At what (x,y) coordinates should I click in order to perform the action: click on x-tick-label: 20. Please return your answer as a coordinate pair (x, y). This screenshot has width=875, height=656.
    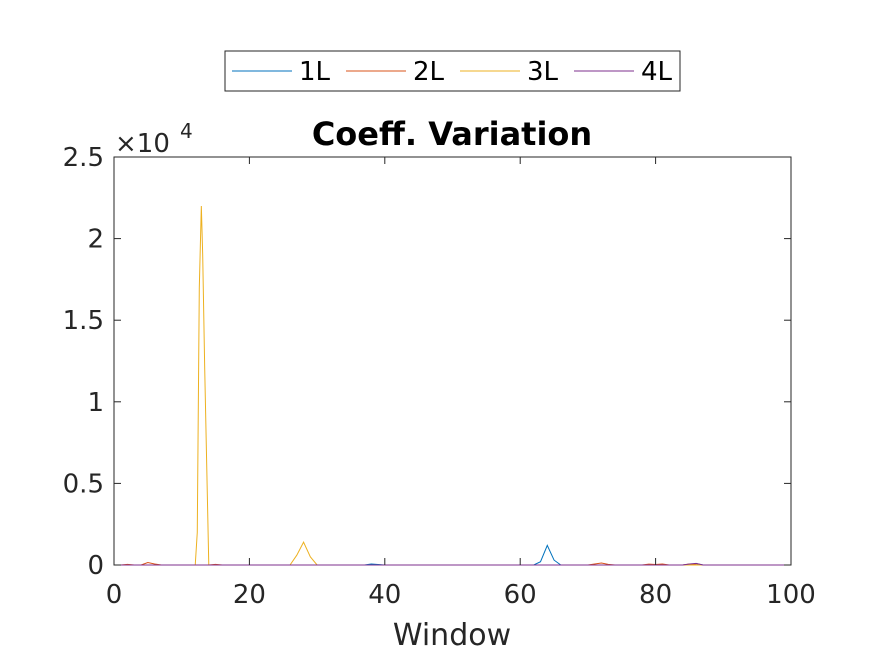
    Looking at the image, I should click on (249, 595).